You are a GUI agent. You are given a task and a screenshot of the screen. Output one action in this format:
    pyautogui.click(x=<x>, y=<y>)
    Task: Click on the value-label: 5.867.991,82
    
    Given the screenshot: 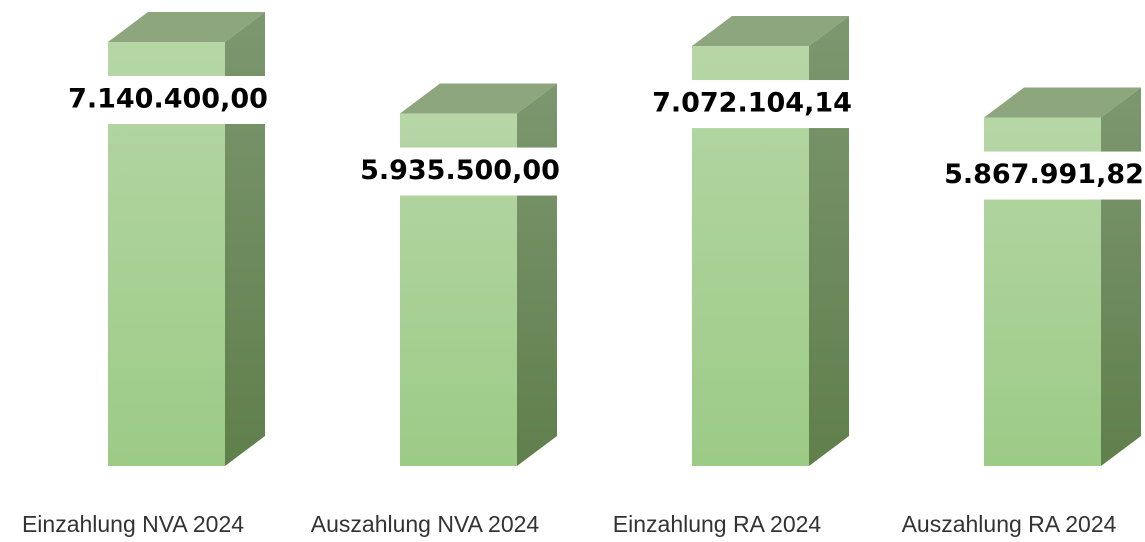 What is the action you would take?
    pyautogui.click(x=1044, y=174)
    